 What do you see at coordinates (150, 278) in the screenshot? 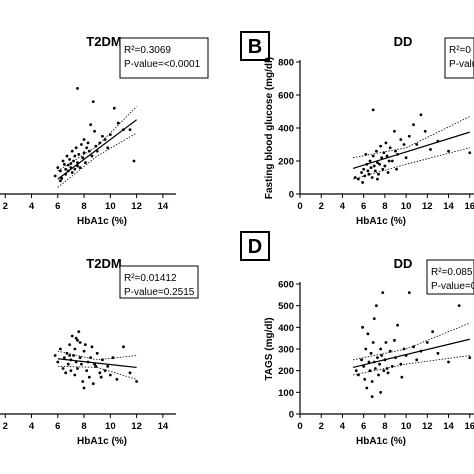
I see `r-squared-label: R²=0.01412` at bounding box center [150, 278].